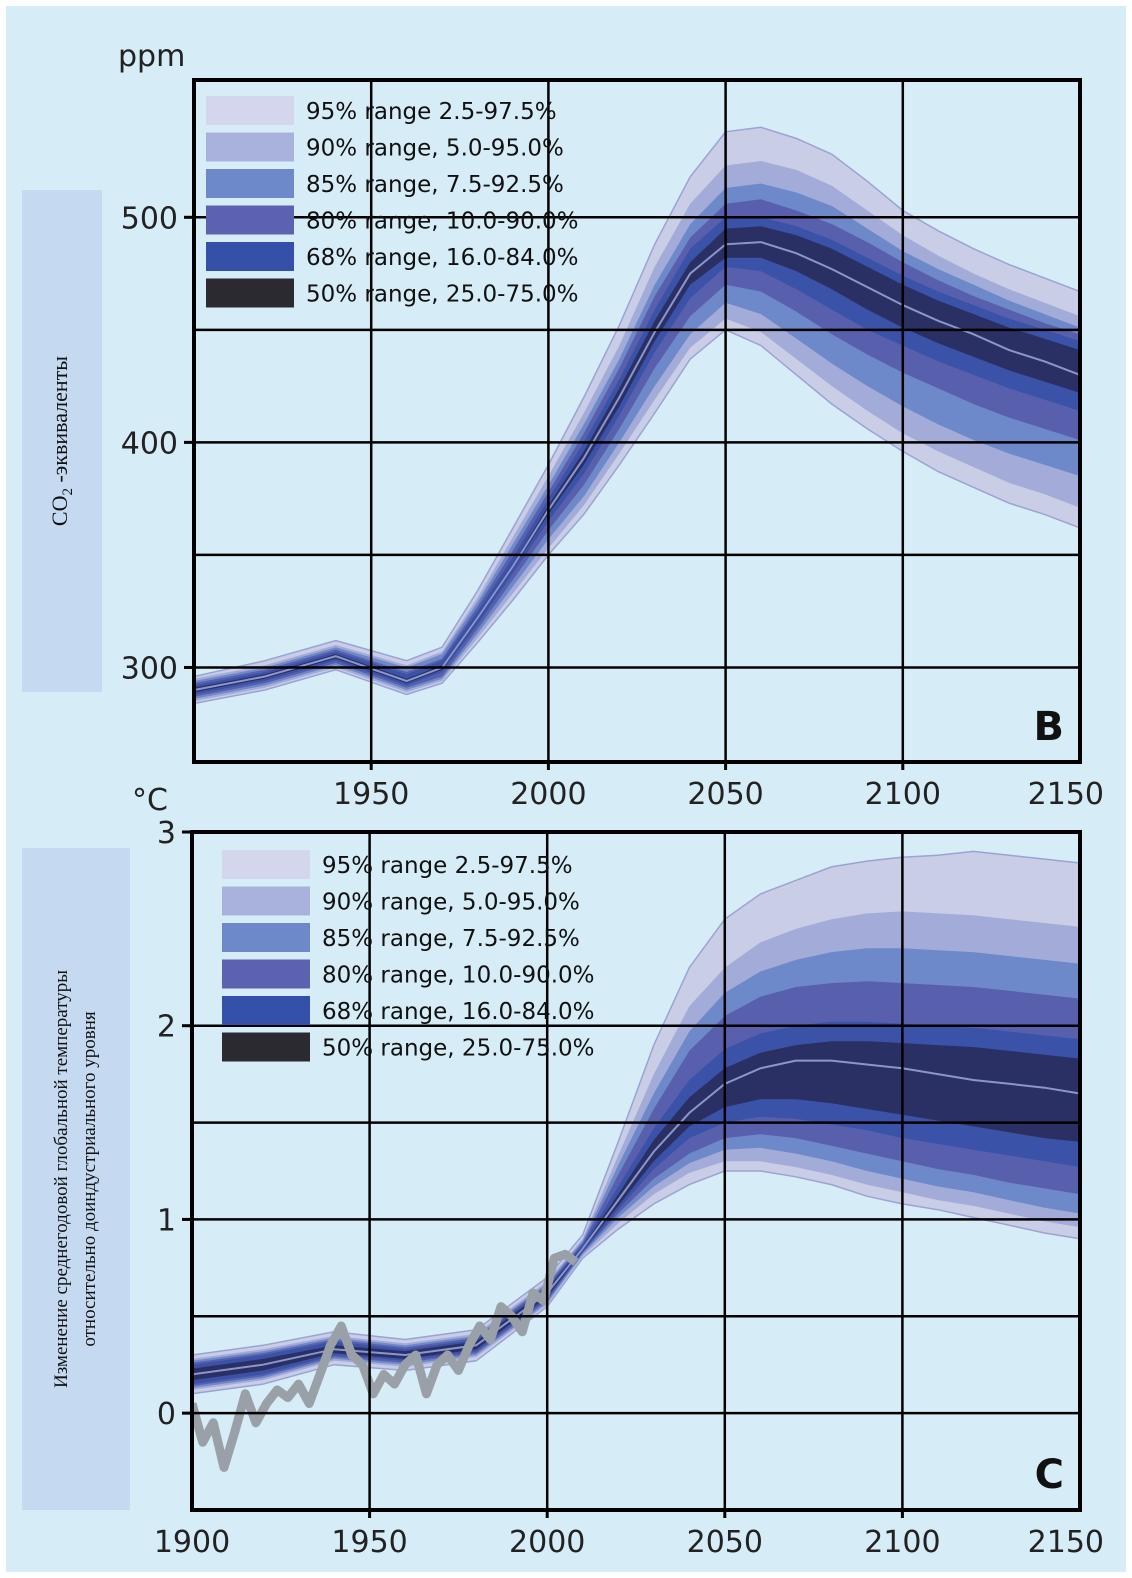  Describe the element at coordinates (1049, 727) in the screenshot. I see `panel-letter: B` at that location.